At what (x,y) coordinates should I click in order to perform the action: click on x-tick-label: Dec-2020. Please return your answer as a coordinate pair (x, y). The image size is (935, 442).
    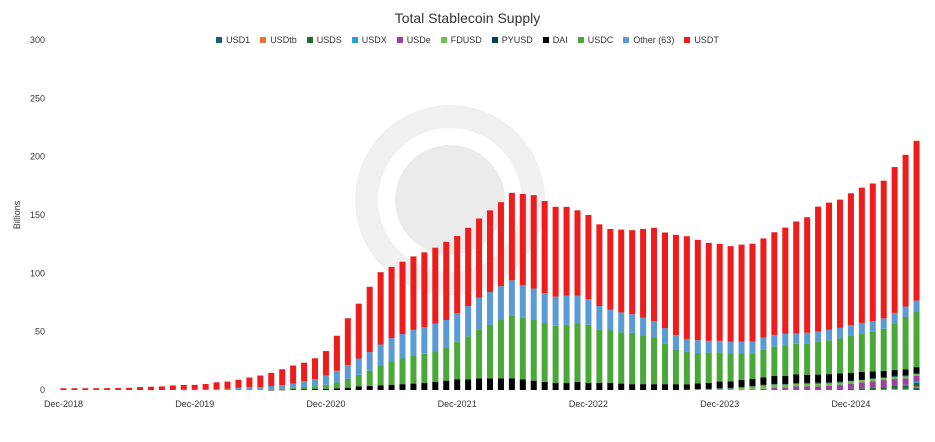
    Looking at the image, I should click on (325, 404).